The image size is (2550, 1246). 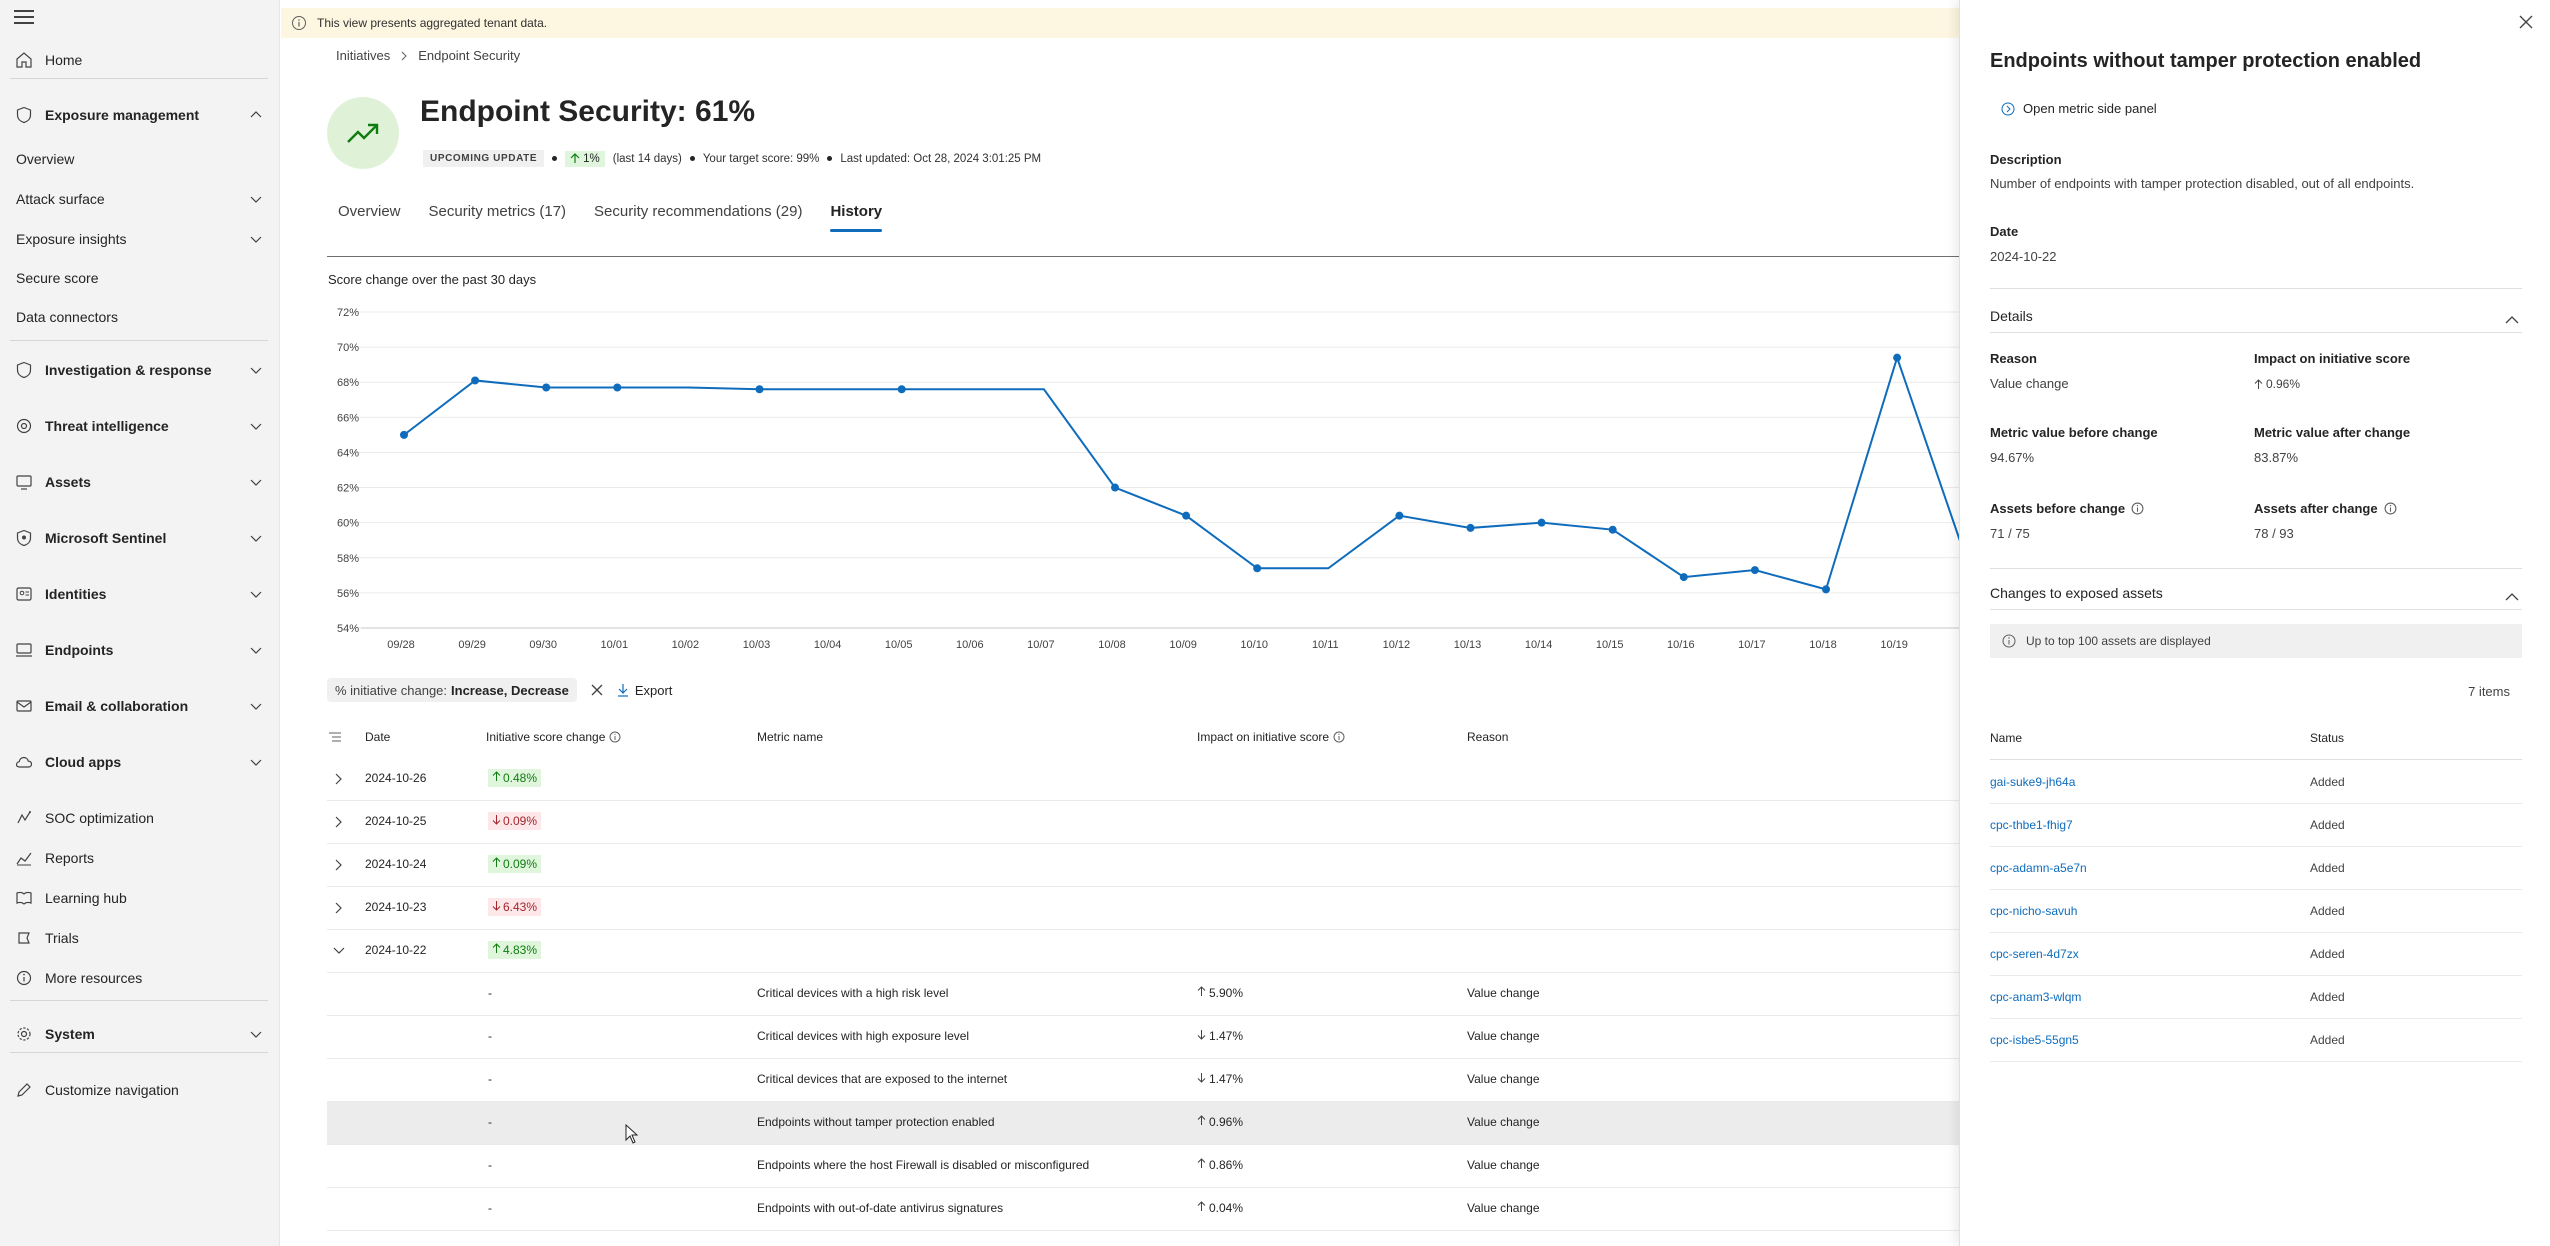 I want to click on row-reason: Value change, so click(x=1503, y=993).